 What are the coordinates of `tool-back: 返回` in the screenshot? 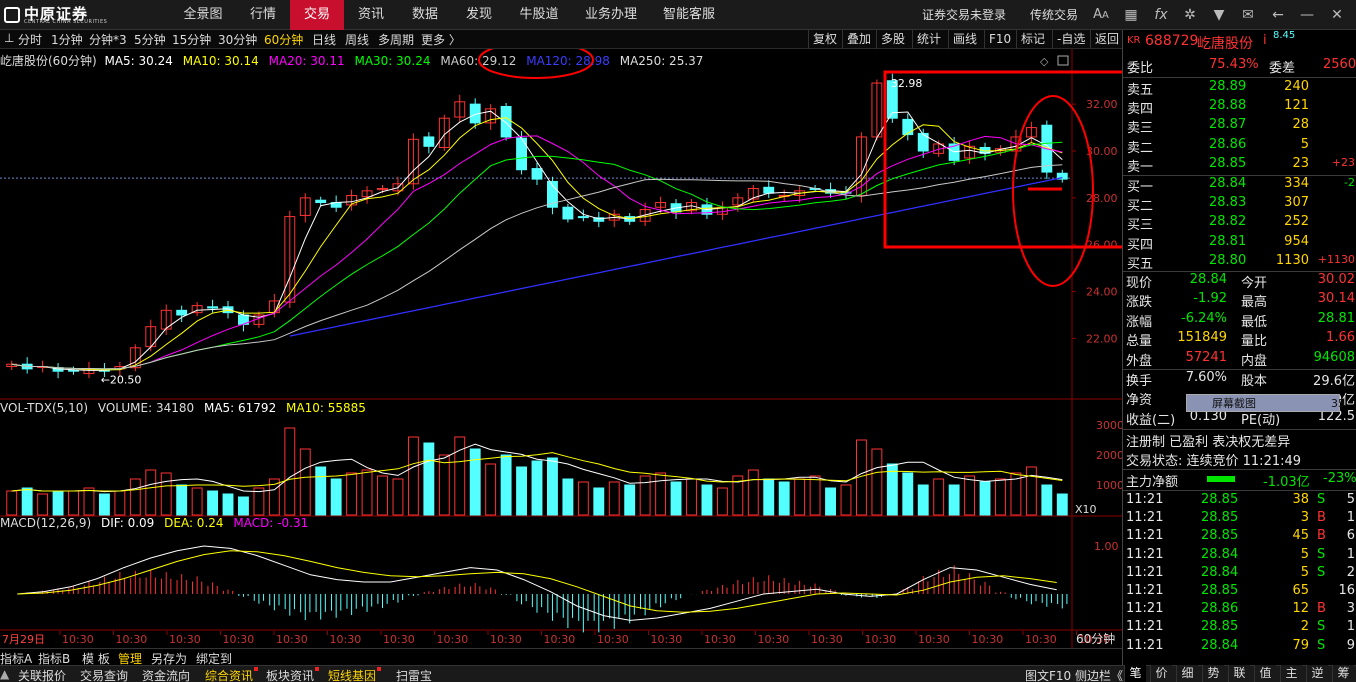 It's located at (1106, 39).